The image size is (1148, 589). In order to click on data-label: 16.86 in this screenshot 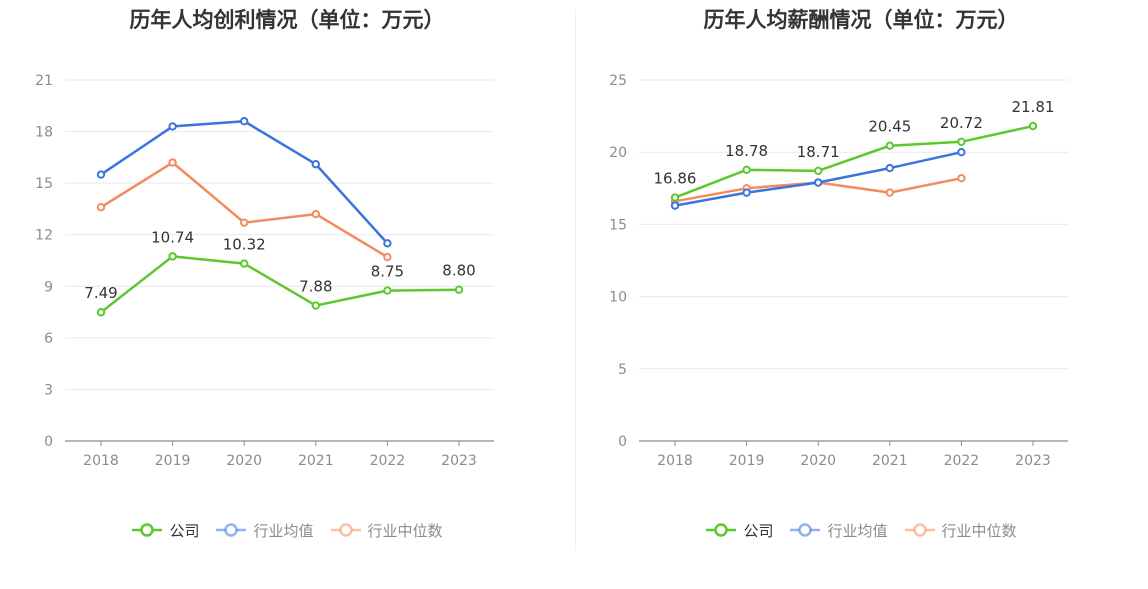, I will do `click(675, 179)`.